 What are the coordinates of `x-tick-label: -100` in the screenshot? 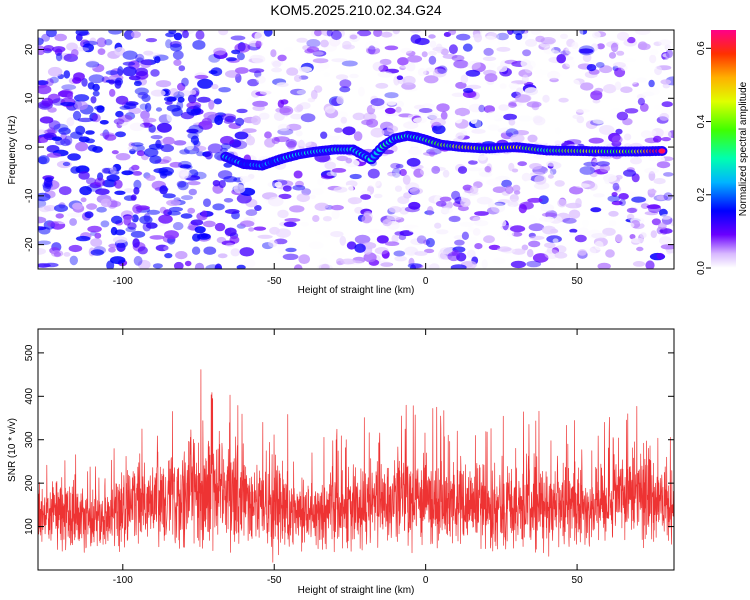 It's located at (123, 580).